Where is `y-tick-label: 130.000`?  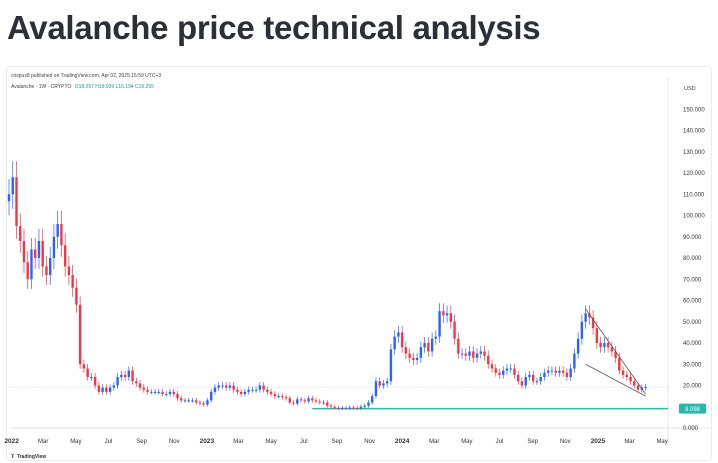
y-tick-label: 130.000 is located at coordinates (694, 153).